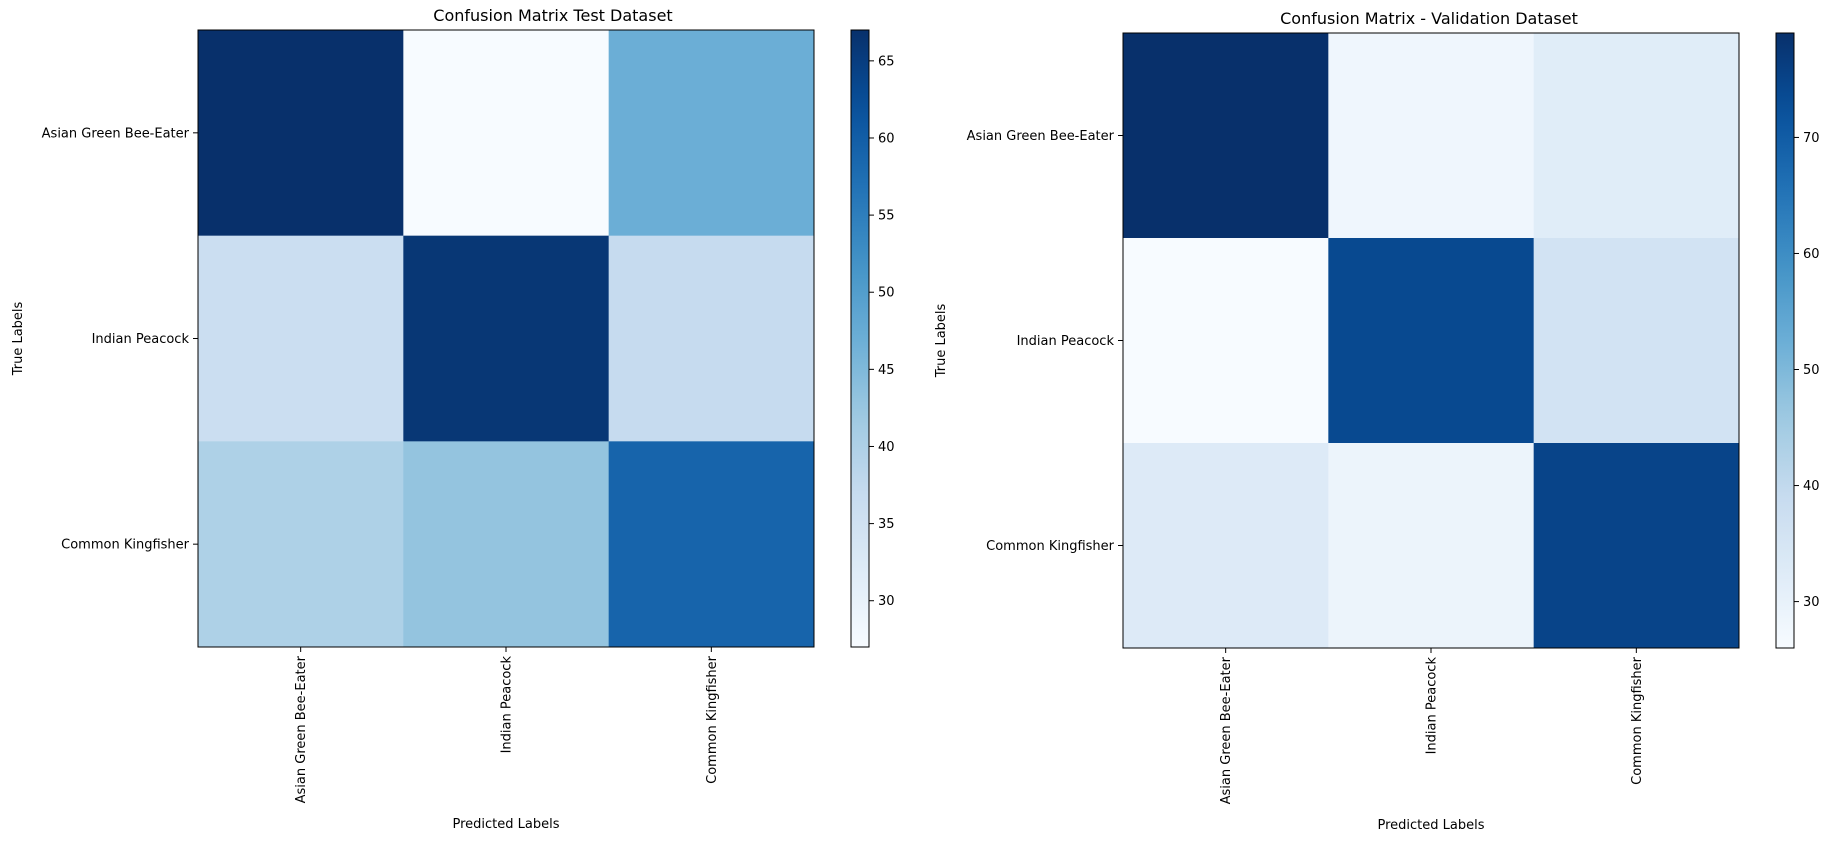 The image size is (1843, 844). Describe the element at coordinates (886, 61) in the screenshot. I see `colorbar-tick-label: 65` at that location.